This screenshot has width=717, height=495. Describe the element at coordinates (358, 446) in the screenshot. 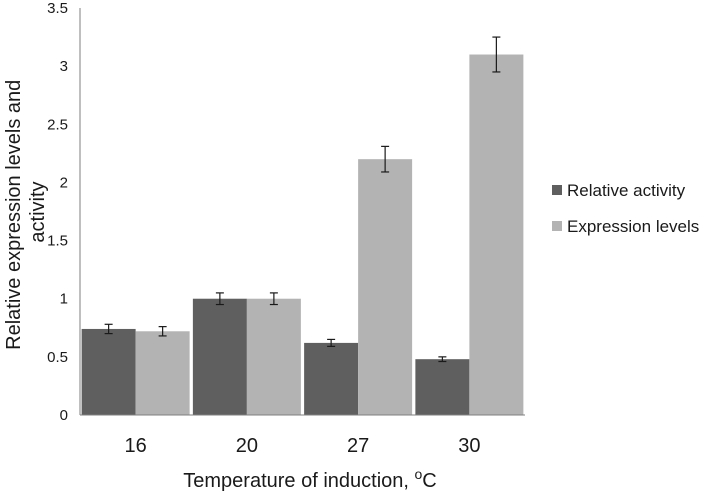

I see `x-tick-label: 27` at that location.